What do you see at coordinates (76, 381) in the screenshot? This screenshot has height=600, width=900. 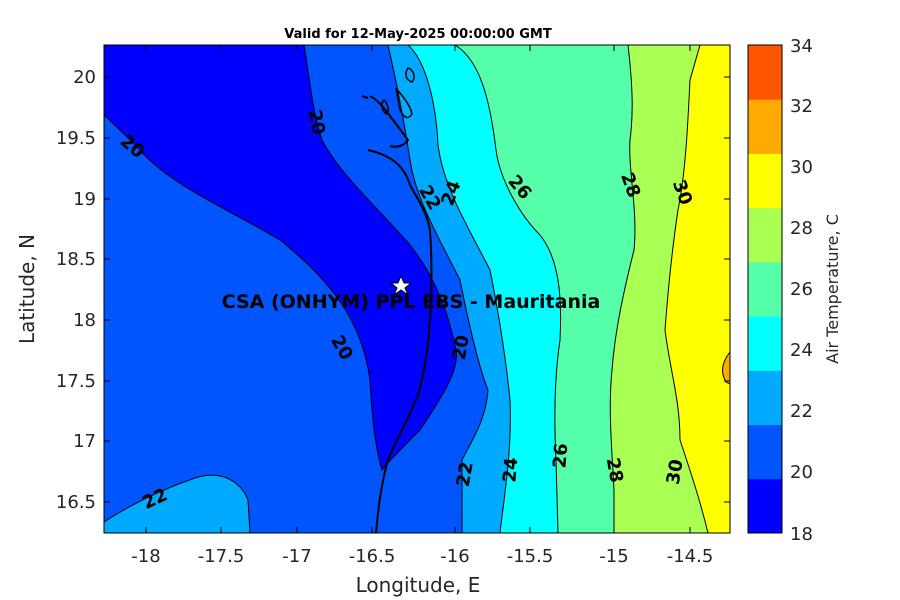 I see `y-tick-label: 17.5` at bounding box center [76, 381].